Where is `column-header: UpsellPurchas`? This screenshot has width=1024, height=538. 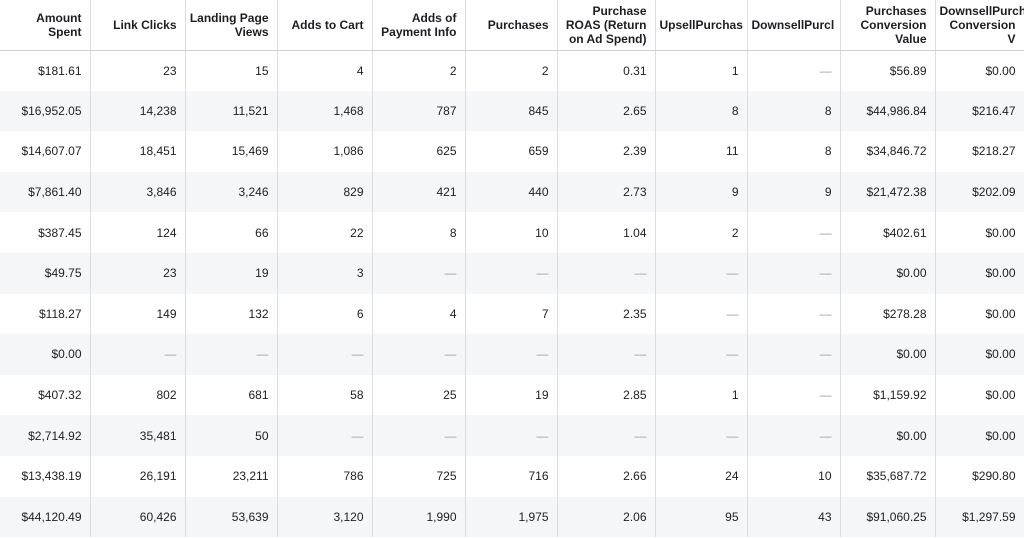
column-header: UpsellPurchas is located at coordinates (701, 25).